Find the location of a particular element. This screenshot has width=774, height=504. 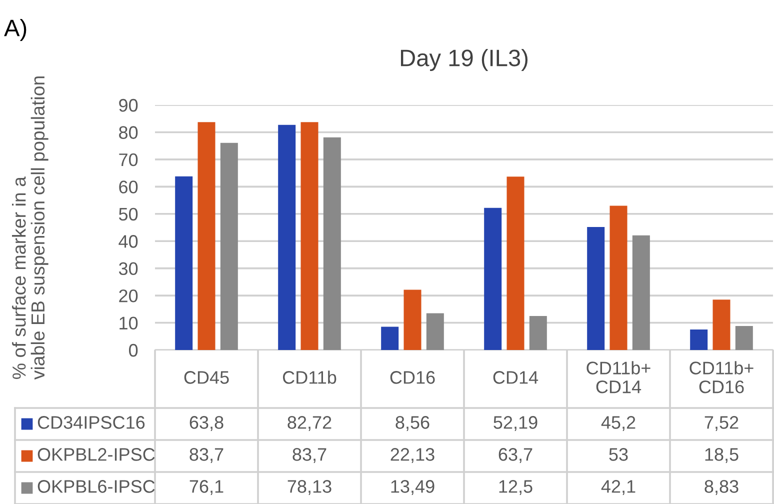

data-label: 7,52 is located at coordinates (721, 423).